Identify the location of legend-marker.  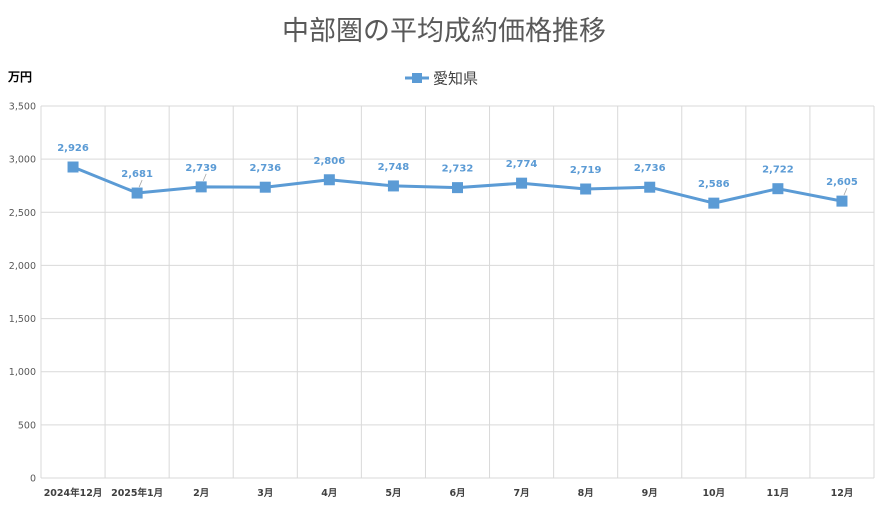
(417, 78).